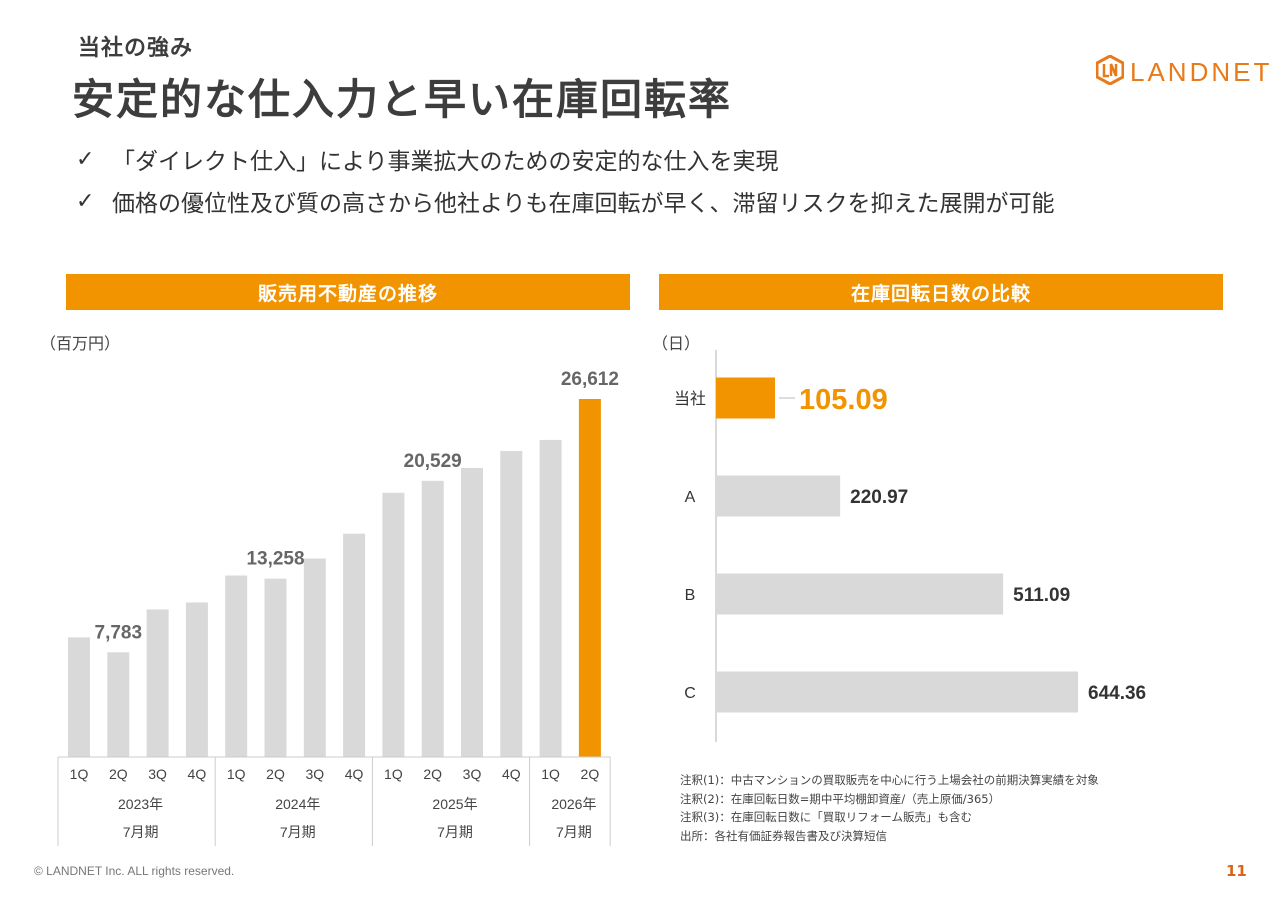 This screenshot has width=1280, height=904. I want to click on inventory-data-label: 26,612, so click(590, 379).